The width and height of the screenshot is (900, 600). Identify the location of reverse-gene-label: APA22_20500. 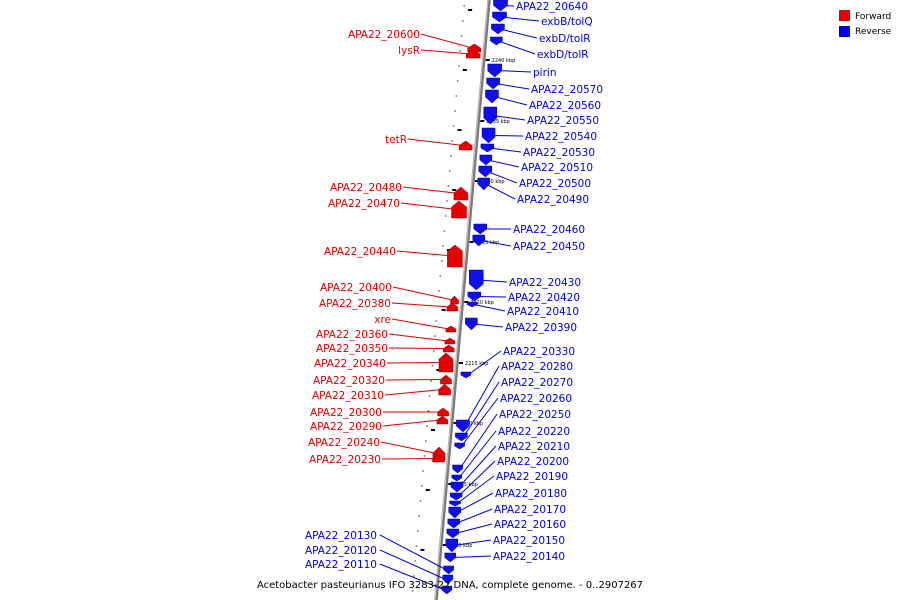
(555, 184).